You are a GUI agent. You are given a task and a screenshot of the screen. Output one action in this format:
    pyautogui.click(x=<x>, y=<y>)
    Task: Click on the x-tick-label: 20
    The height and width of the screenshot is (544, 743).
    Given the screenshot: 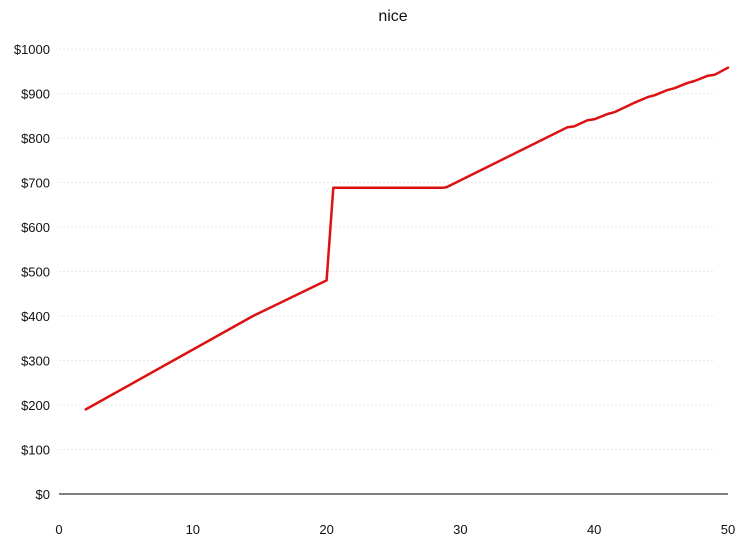 What is the action you would take?
    pyautogui.click(x=326, y=529)
    